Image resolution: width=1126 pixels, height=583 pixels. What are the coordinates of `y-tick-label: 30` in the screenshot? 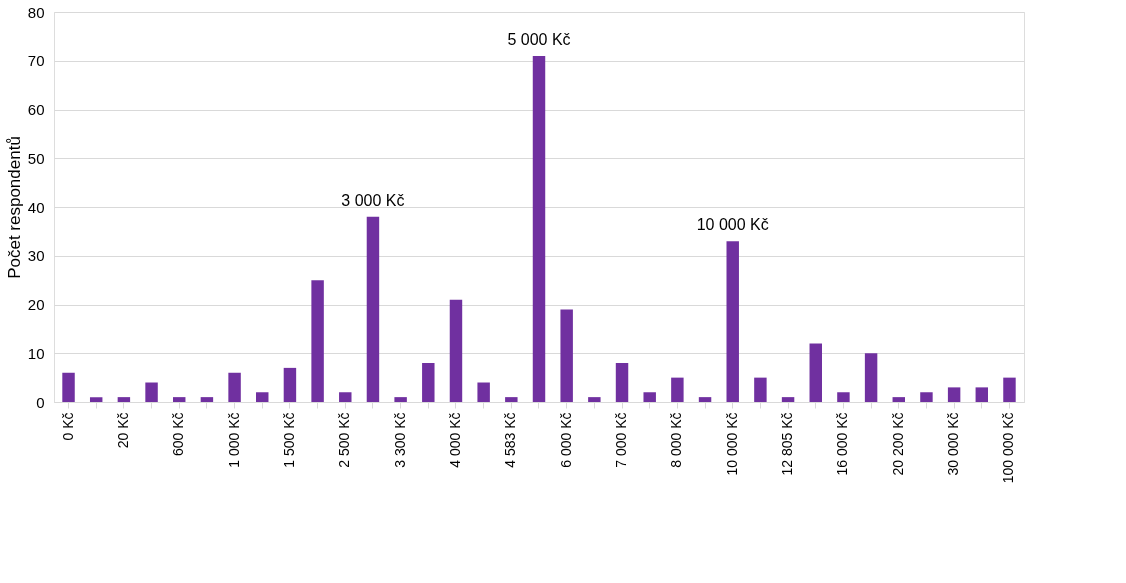 It's located at (36, 256).